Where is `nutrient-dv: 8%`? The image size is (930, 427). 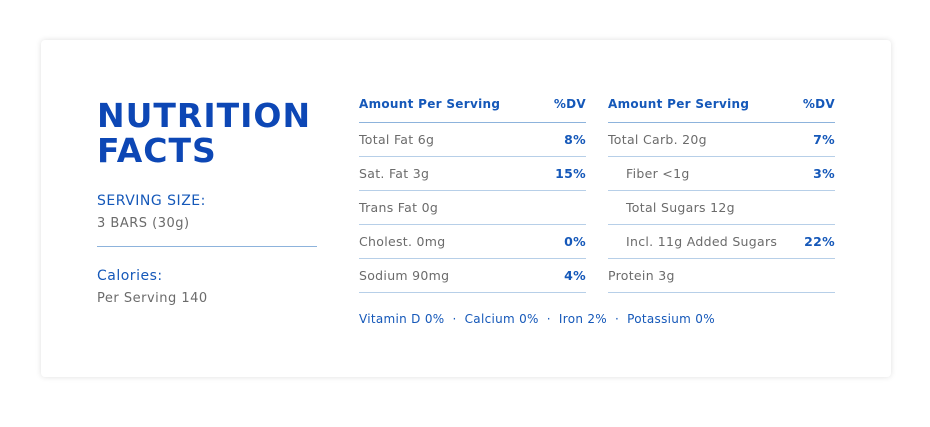
nutrient-dv: 8% is located at coordinates (575, 139).